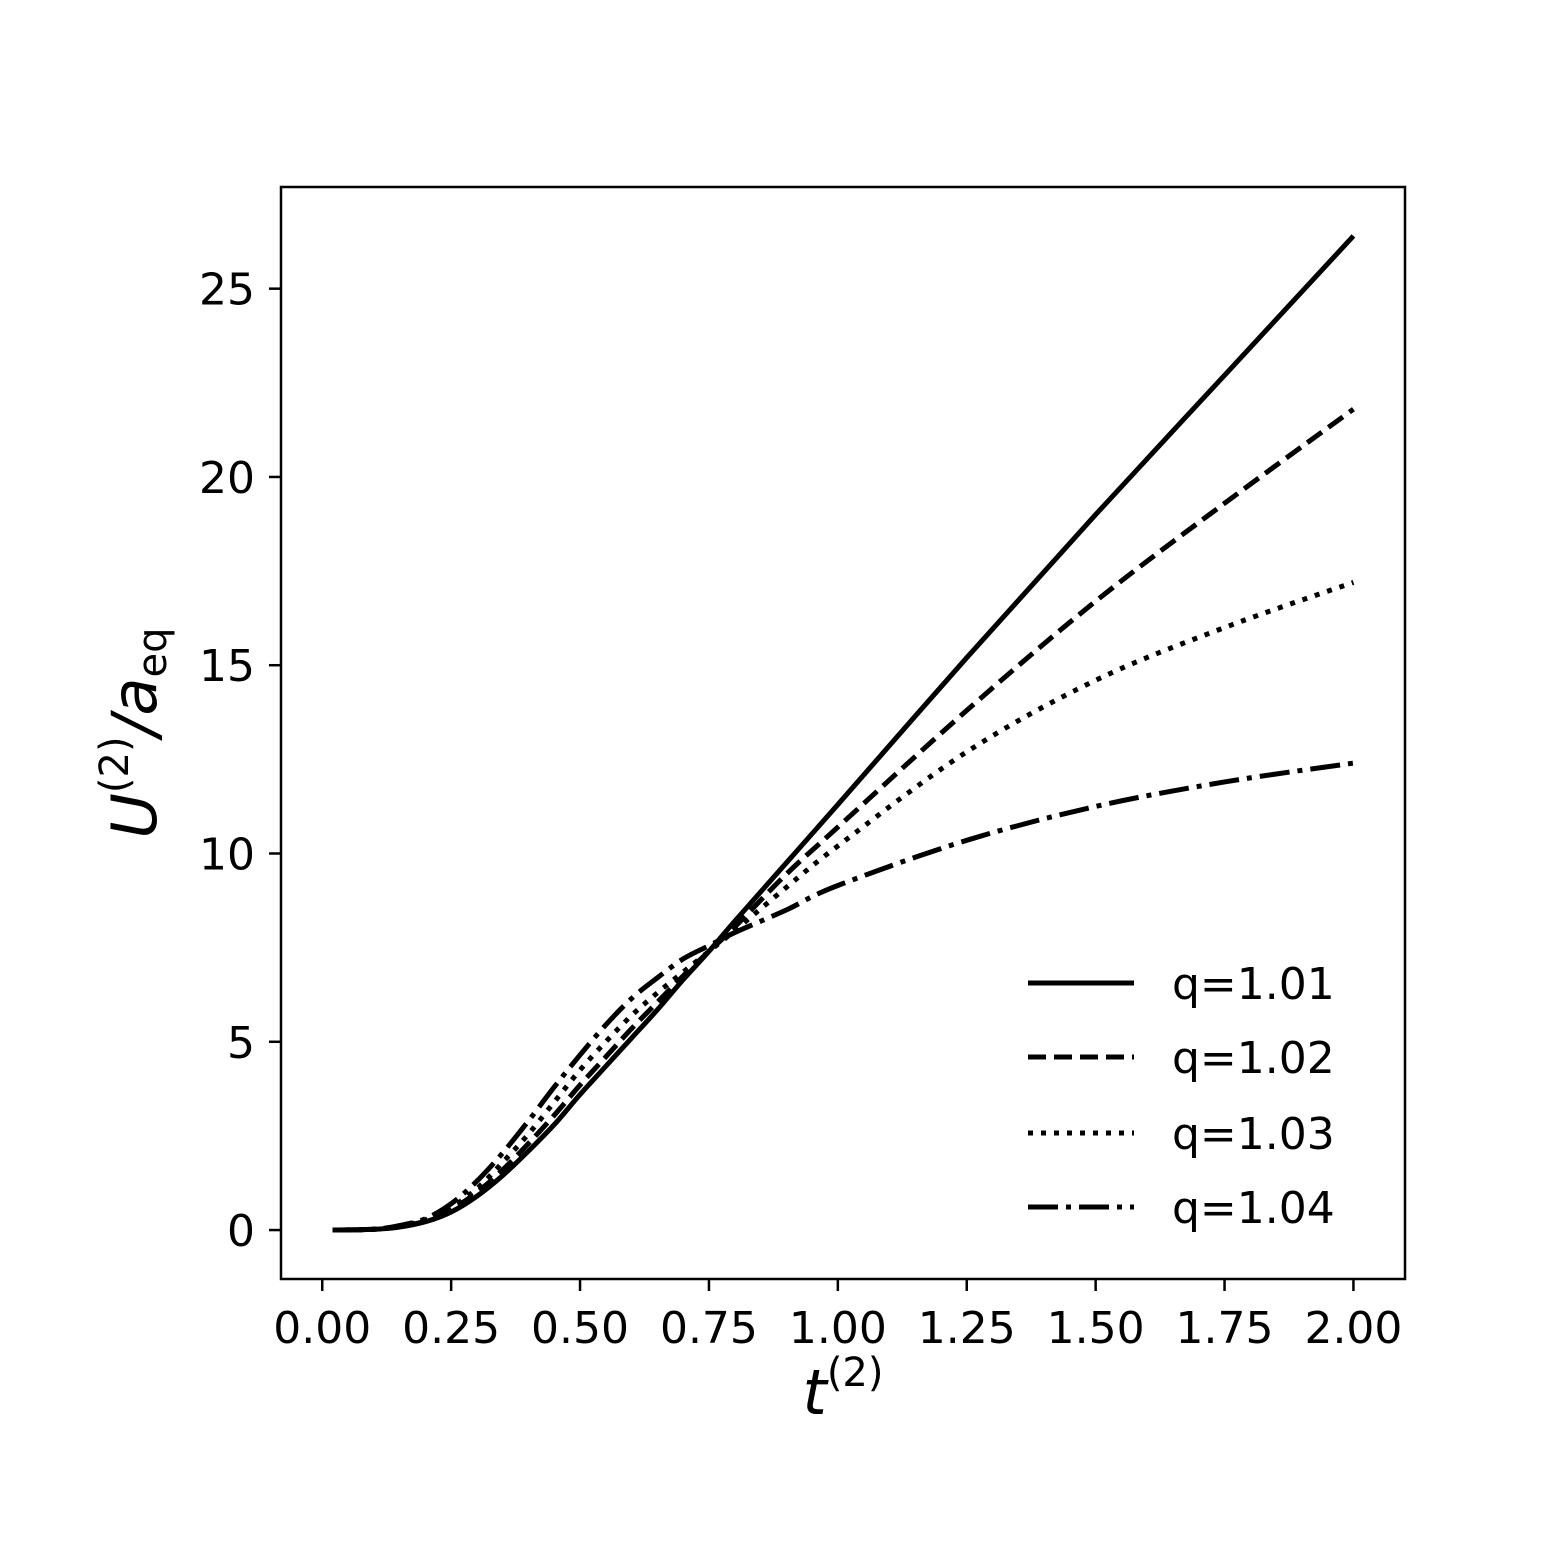 The image size is (1561, 1561). What do you see at coordinates (240, 761) in the screenshot?
I see `y-axis: 0 5 10 15 20 25` at bounding box center [240, 761].